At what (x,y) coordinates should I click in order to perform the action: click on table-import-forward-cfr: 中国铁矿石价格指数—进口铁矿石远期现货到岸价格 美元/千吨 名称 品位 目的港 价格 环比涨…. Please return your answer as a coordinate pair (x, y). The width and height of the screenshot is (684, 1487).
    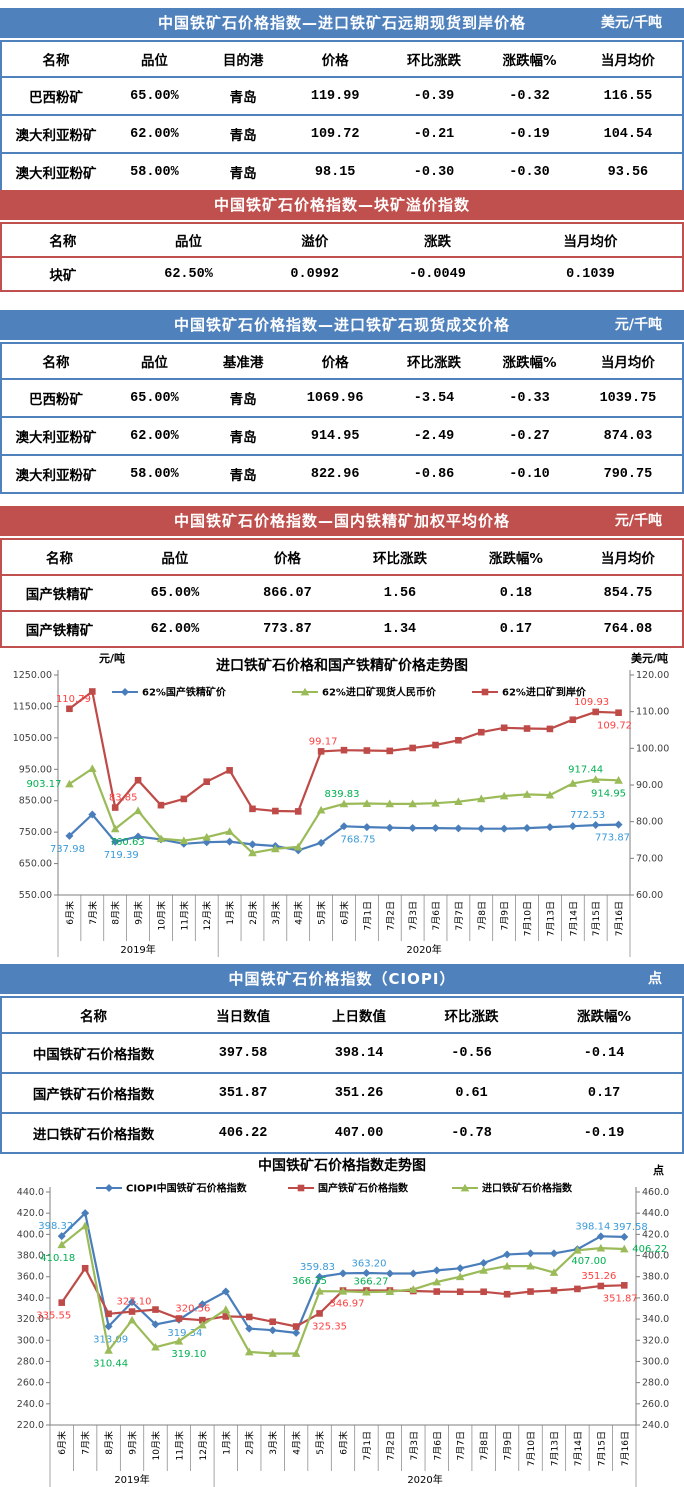
    Looking at the image, I should click on (342, 100).